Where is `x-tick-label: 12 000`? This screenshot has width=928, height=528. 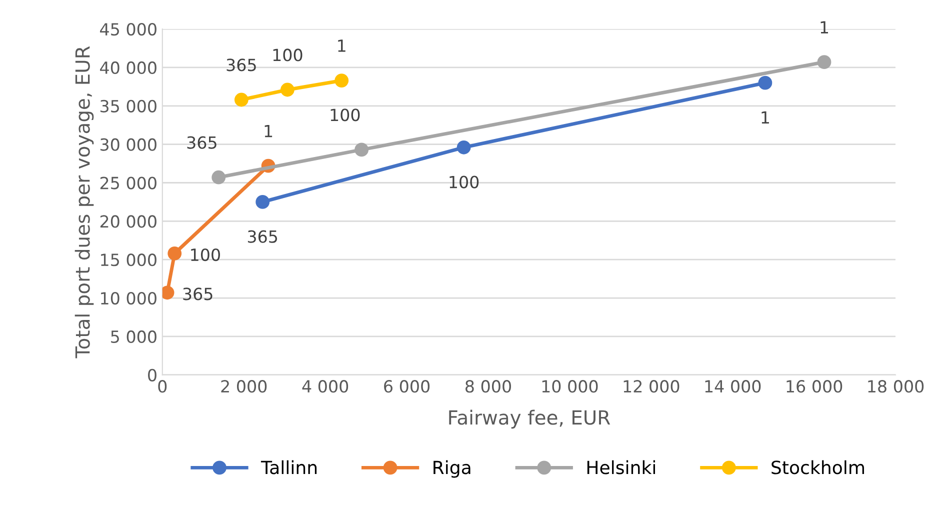
x-tick-label: 12 000 is located at coordinates (652, 386).